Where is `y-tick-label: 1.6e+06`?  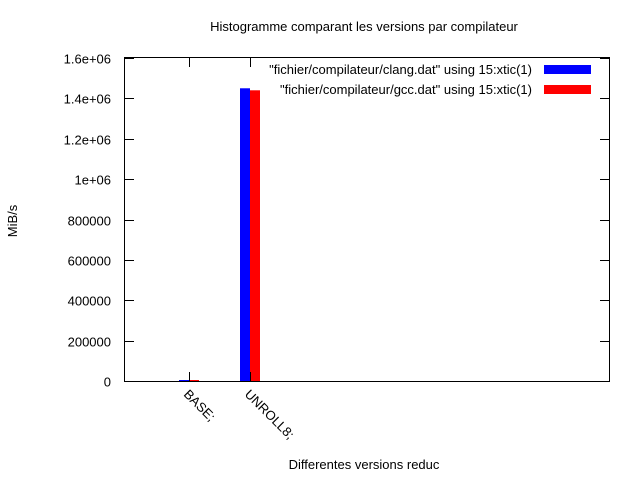
y-tick-label: 1.6e+06 is located at coordinates (87, 59).